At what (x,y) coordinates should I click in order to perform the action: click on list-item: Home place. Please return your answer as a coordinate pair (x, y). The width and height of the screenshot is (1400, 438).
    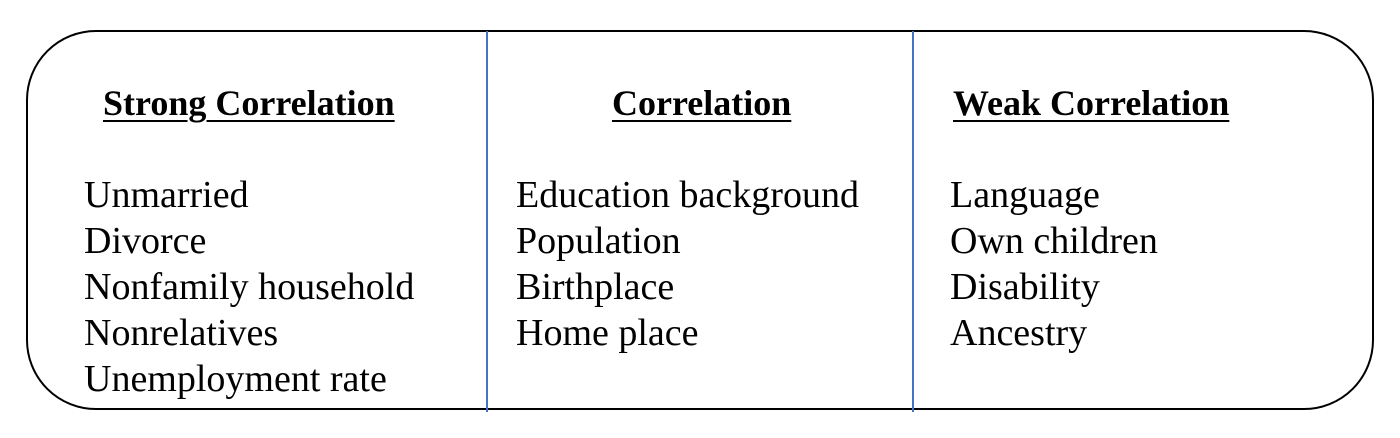
    Looking at the image, I should click on (607, 333).